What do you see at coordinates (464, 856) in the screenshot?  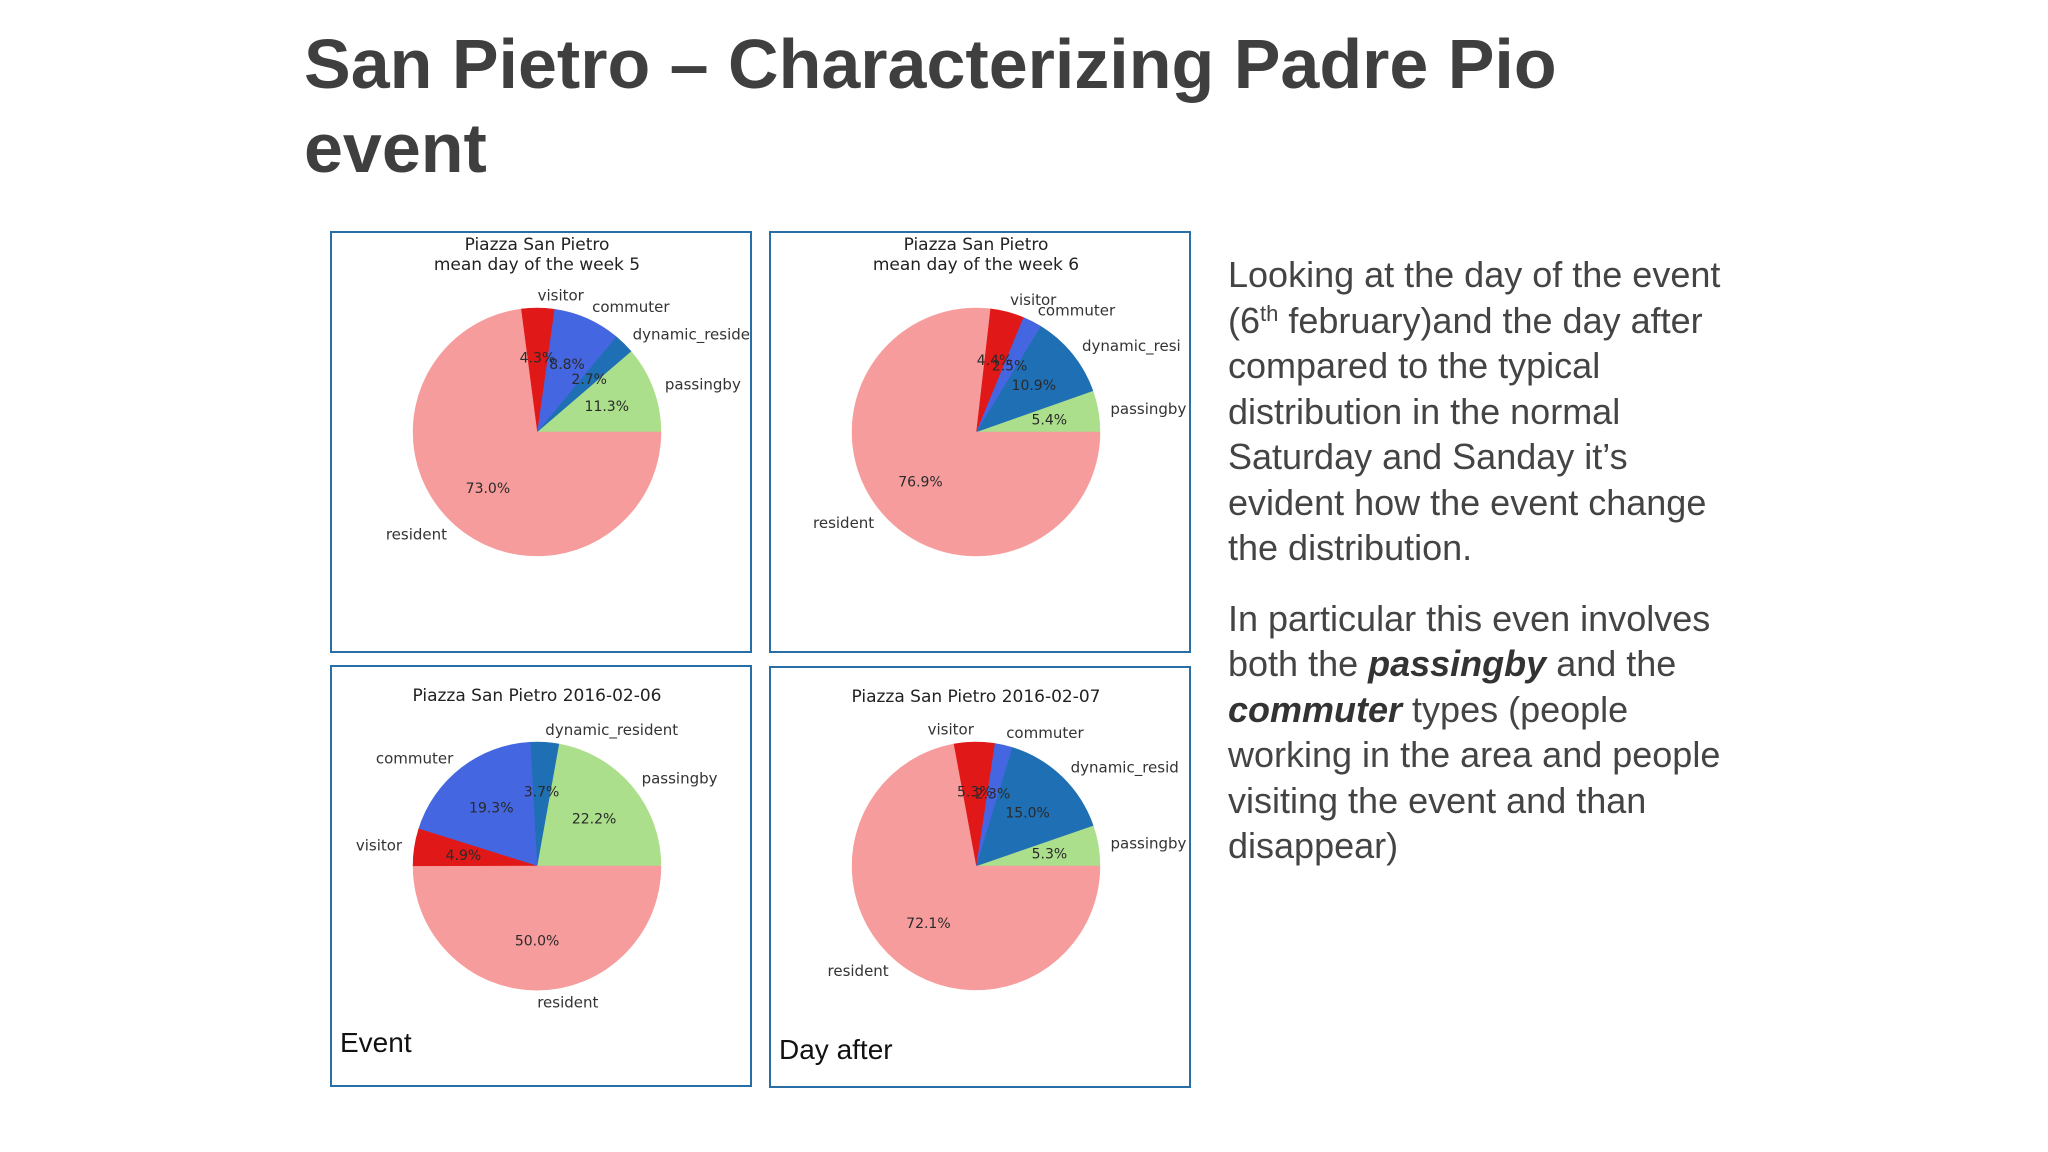 I see `pct-label-visitor: 4.9%` at bounding box center [464, 856].